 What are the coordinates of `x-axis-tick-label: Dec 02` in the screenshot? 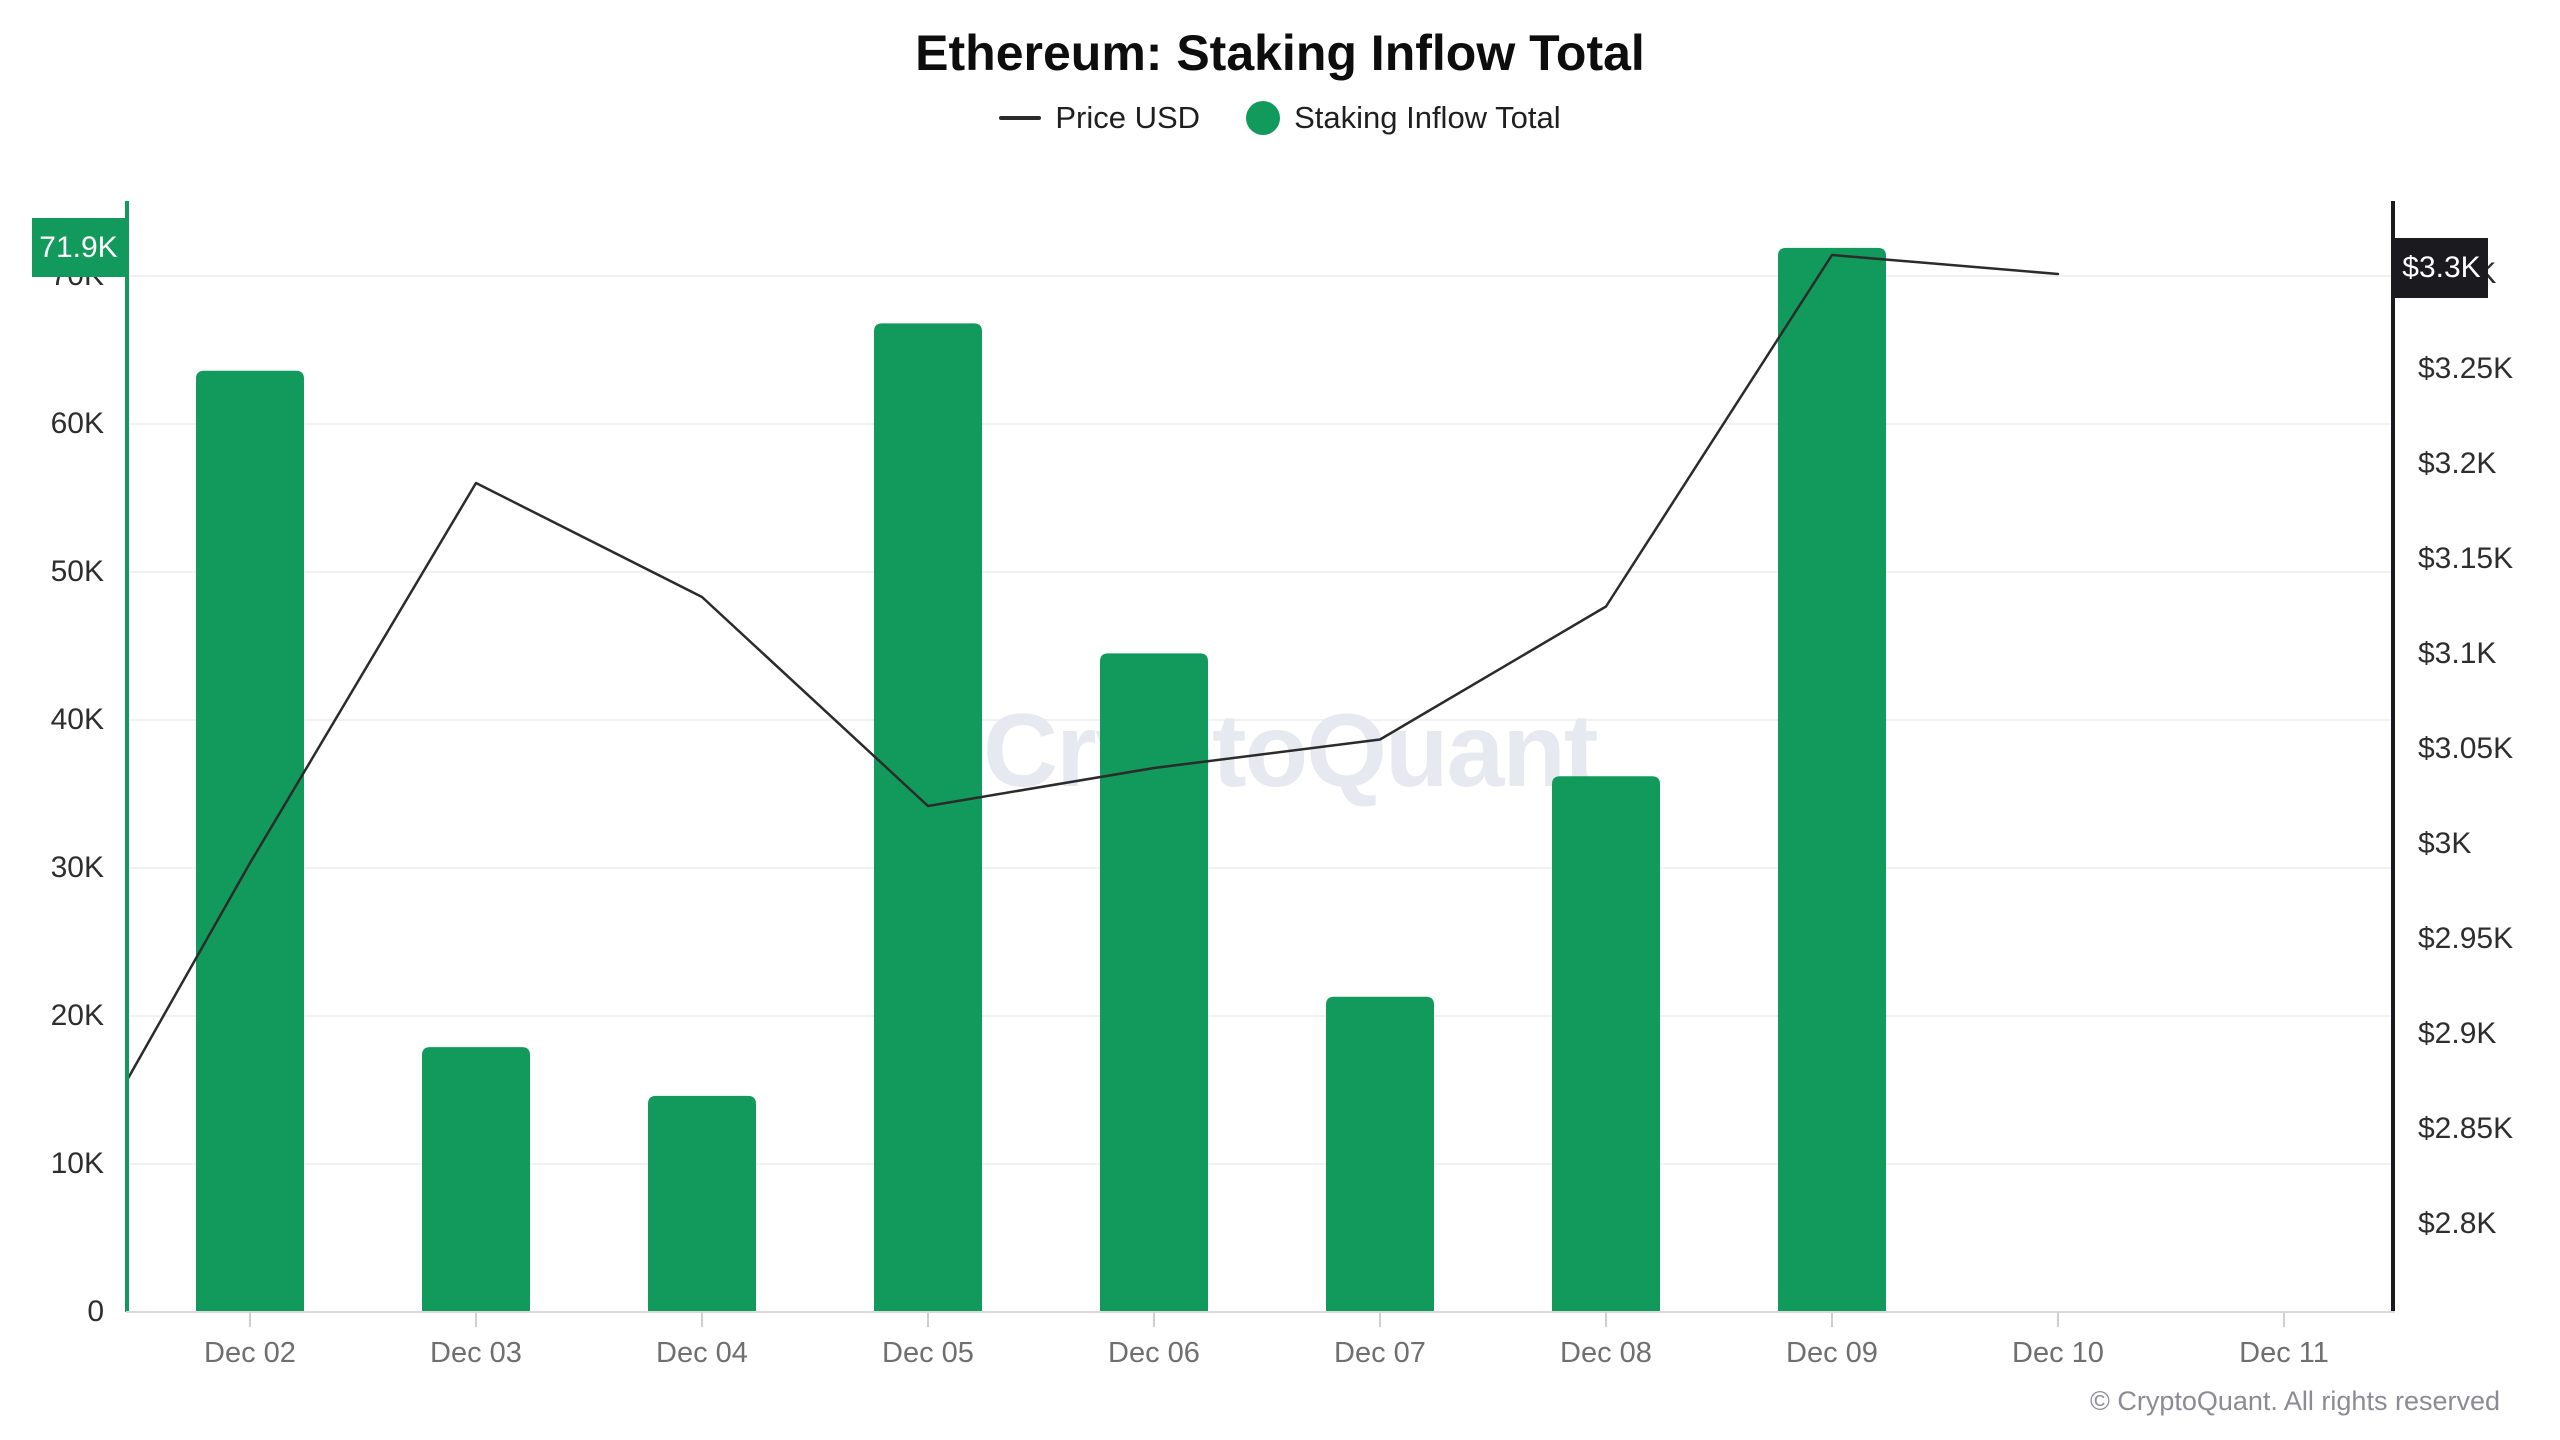 It's located at (250, 1353).